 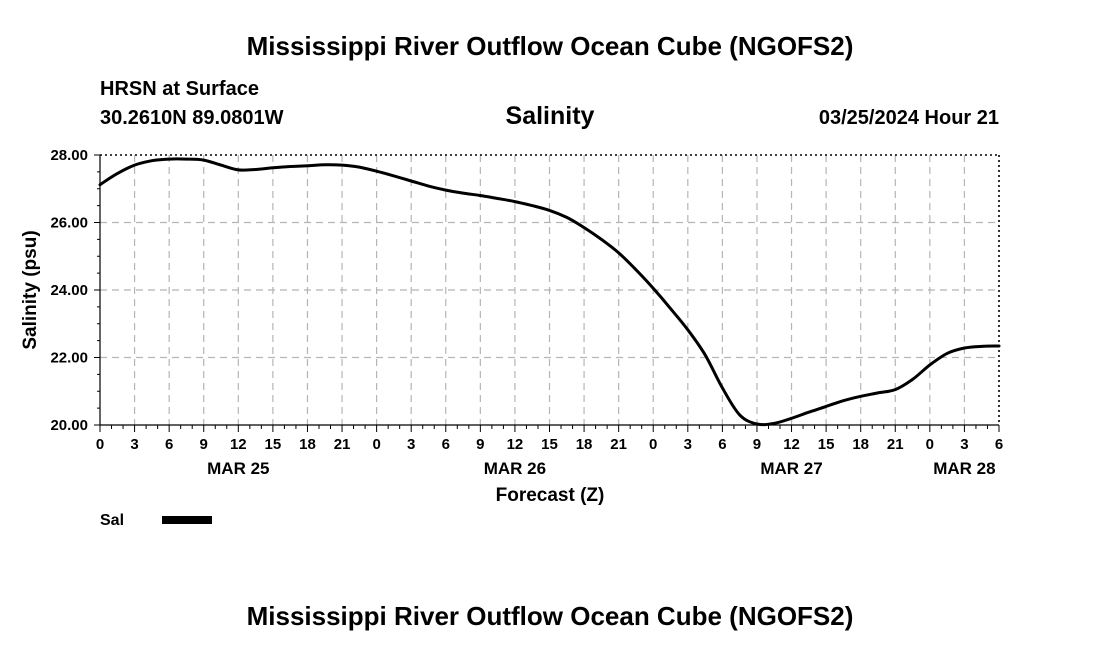 I want to click on y-axis-label: Salinity (psu), so click(x=30, y=289).